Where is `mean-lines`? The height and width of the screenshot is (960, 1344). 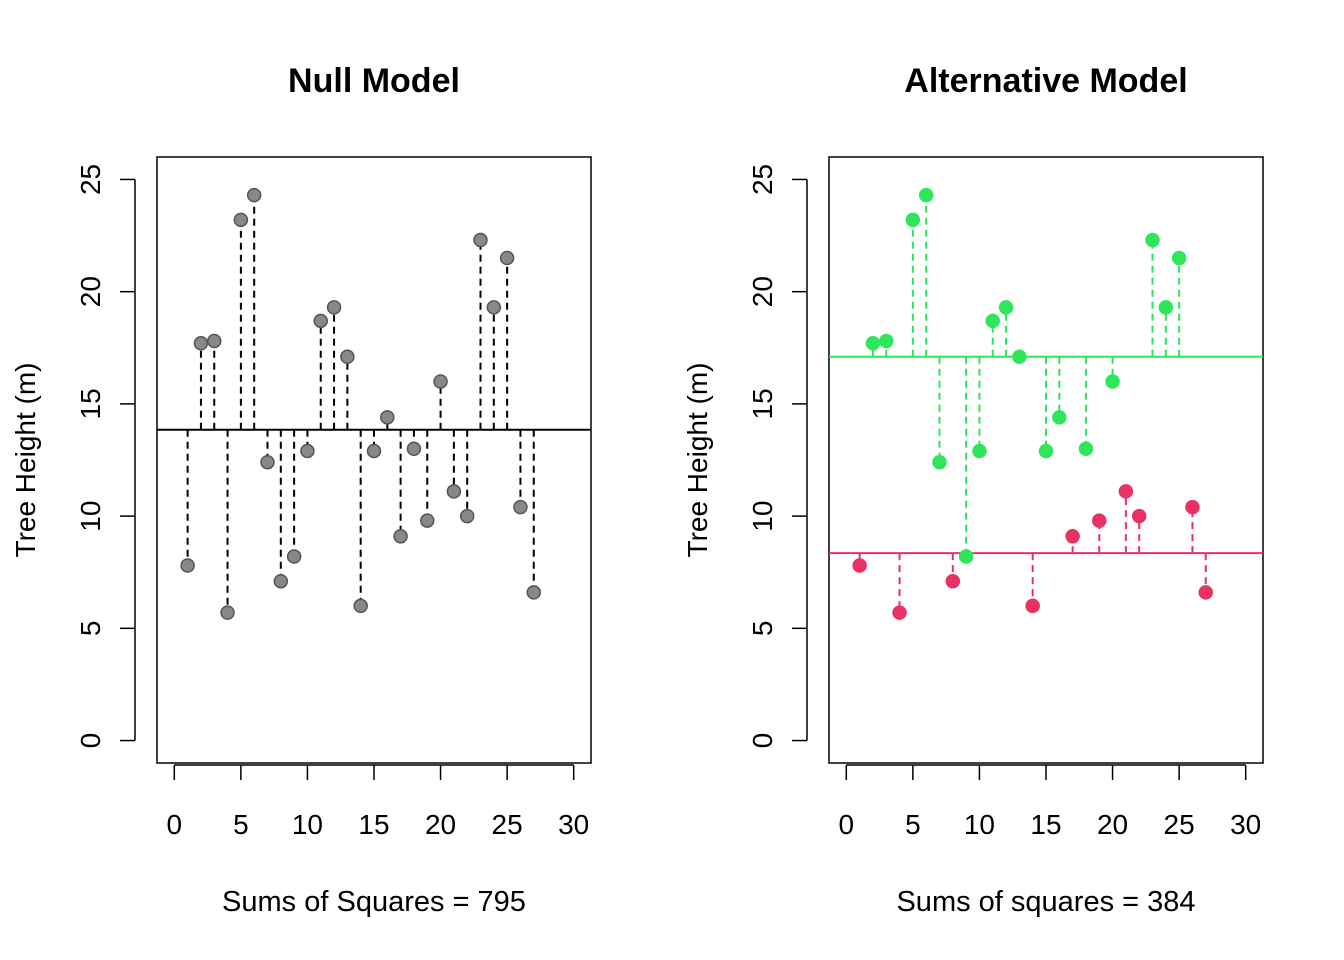
mean-lines is located at coordinates (1046, 455).